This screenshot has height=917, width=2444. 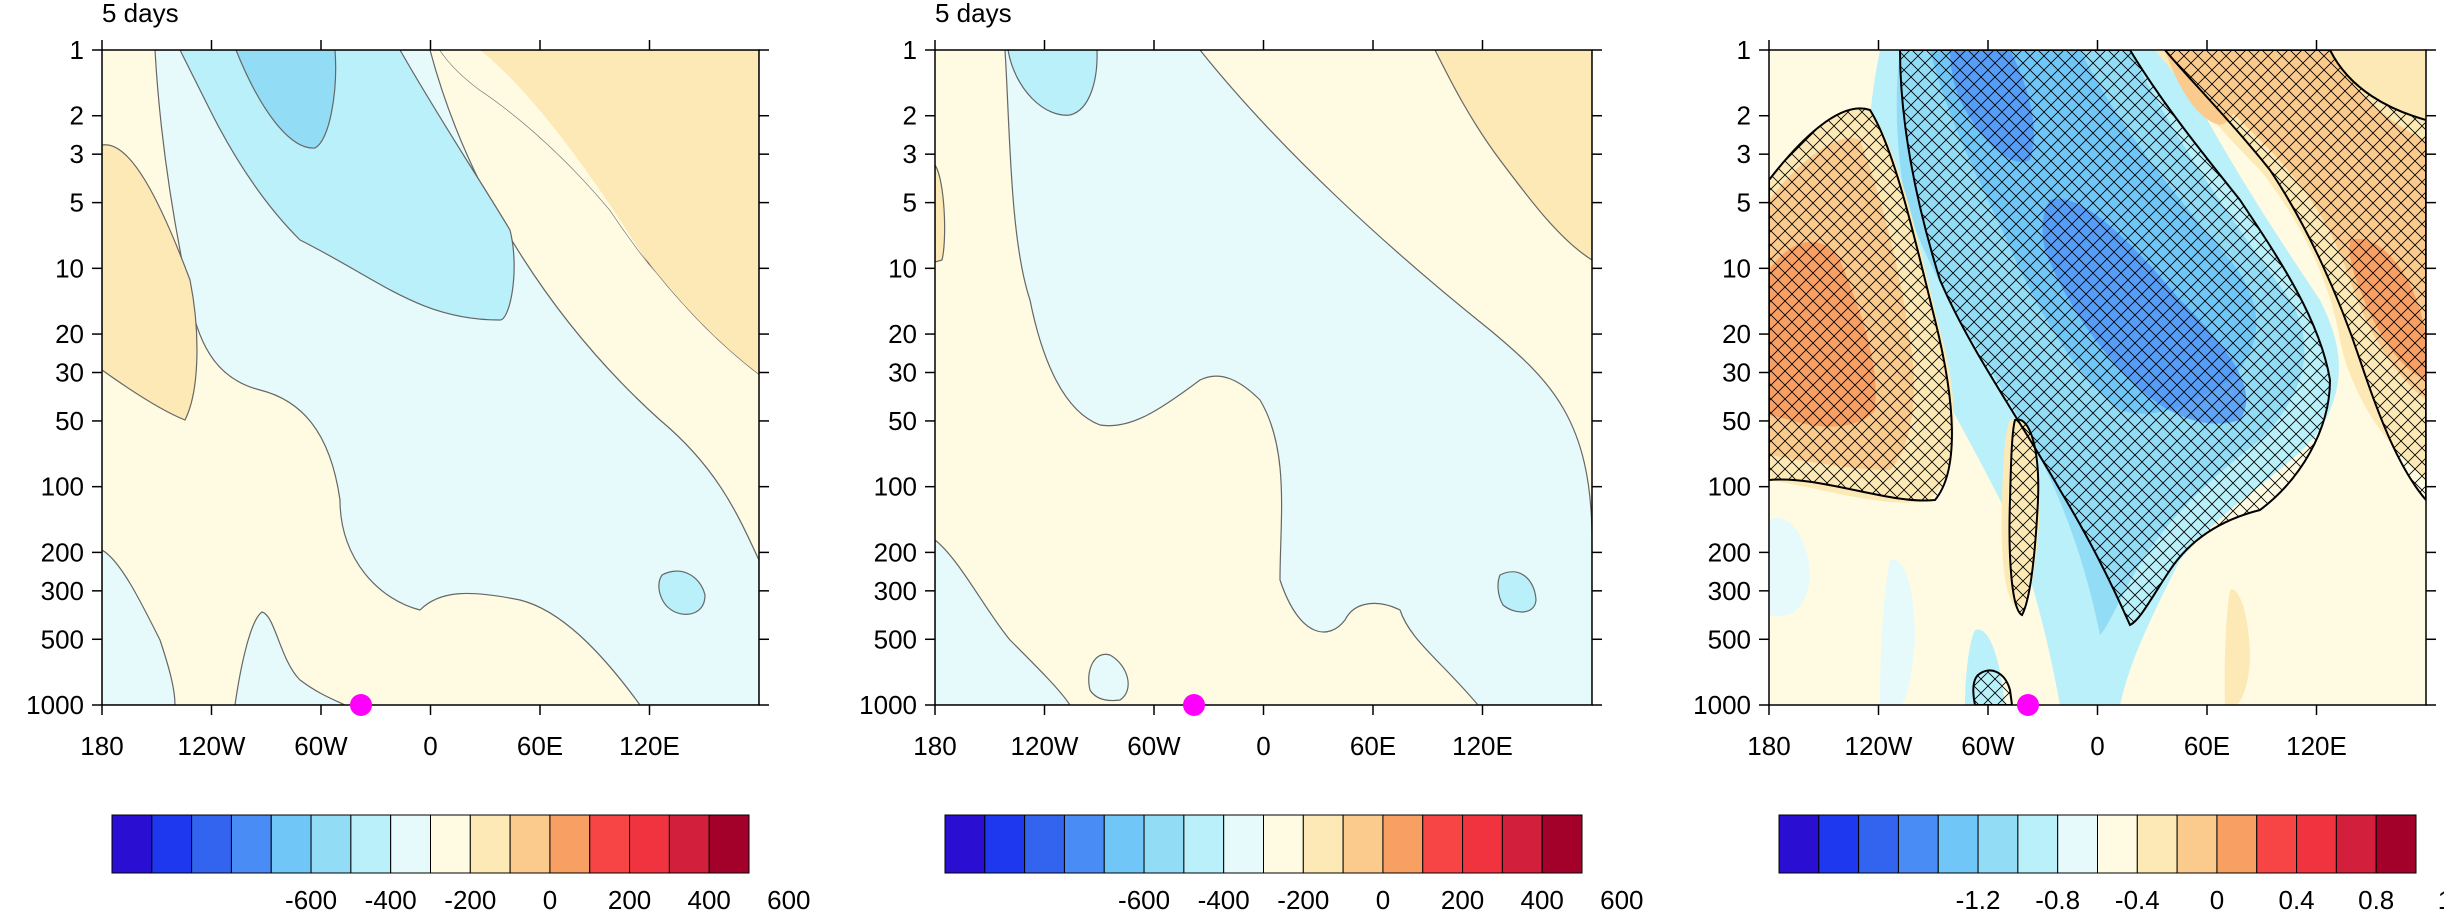 I want to click on colorbar-label: -600, so click(x=1144, y=900).